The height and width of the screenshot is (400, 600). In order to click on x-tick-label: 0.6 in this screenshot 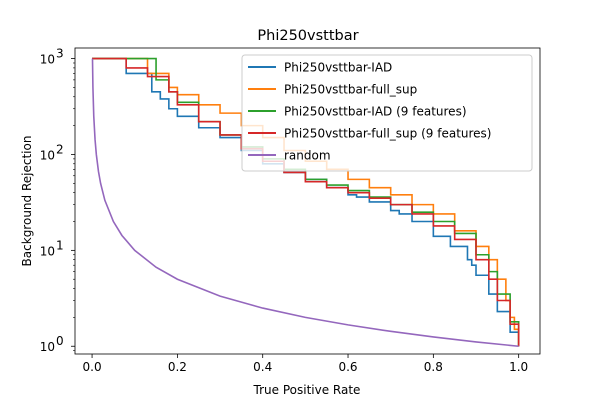, I will do `click(347, 367)`.